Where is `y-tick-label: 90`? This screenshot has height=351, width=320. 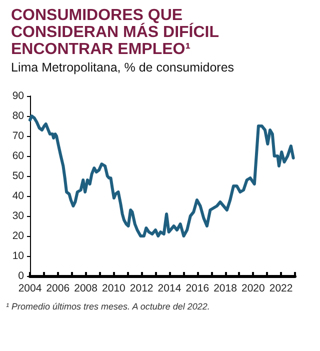 y-tick-label: 90 is located at coordinates (18, 96).